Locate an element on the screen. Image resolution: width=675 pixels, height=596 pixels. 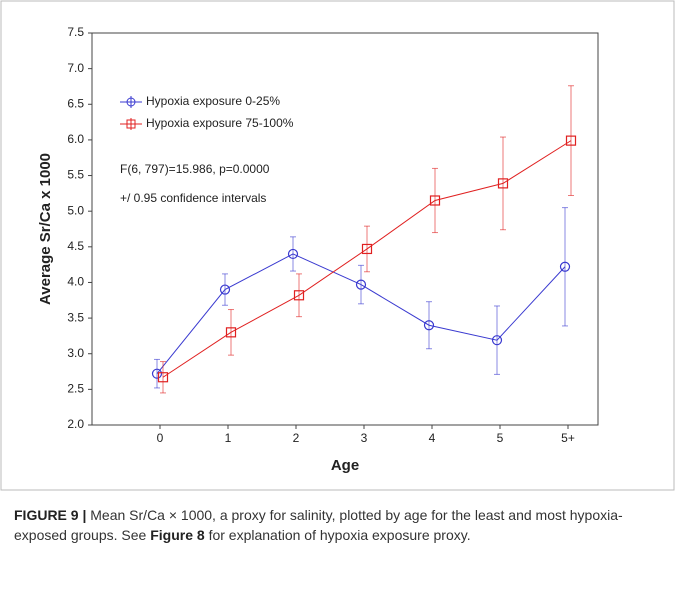
y-tick-label: 2.5 is located at coordinates (75, 389).